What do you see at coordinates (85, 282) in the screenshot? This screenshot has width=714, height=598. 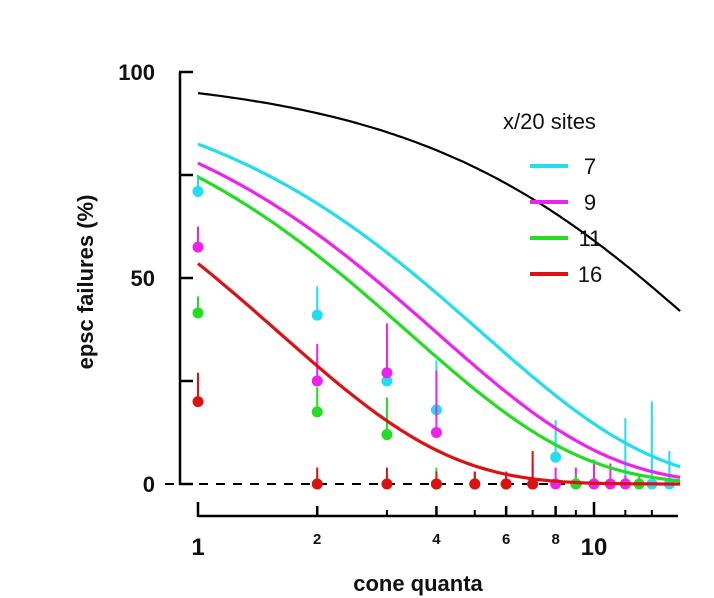 I see `y-axis-title: epsc failures (%)` at bounding box center [85, 282].